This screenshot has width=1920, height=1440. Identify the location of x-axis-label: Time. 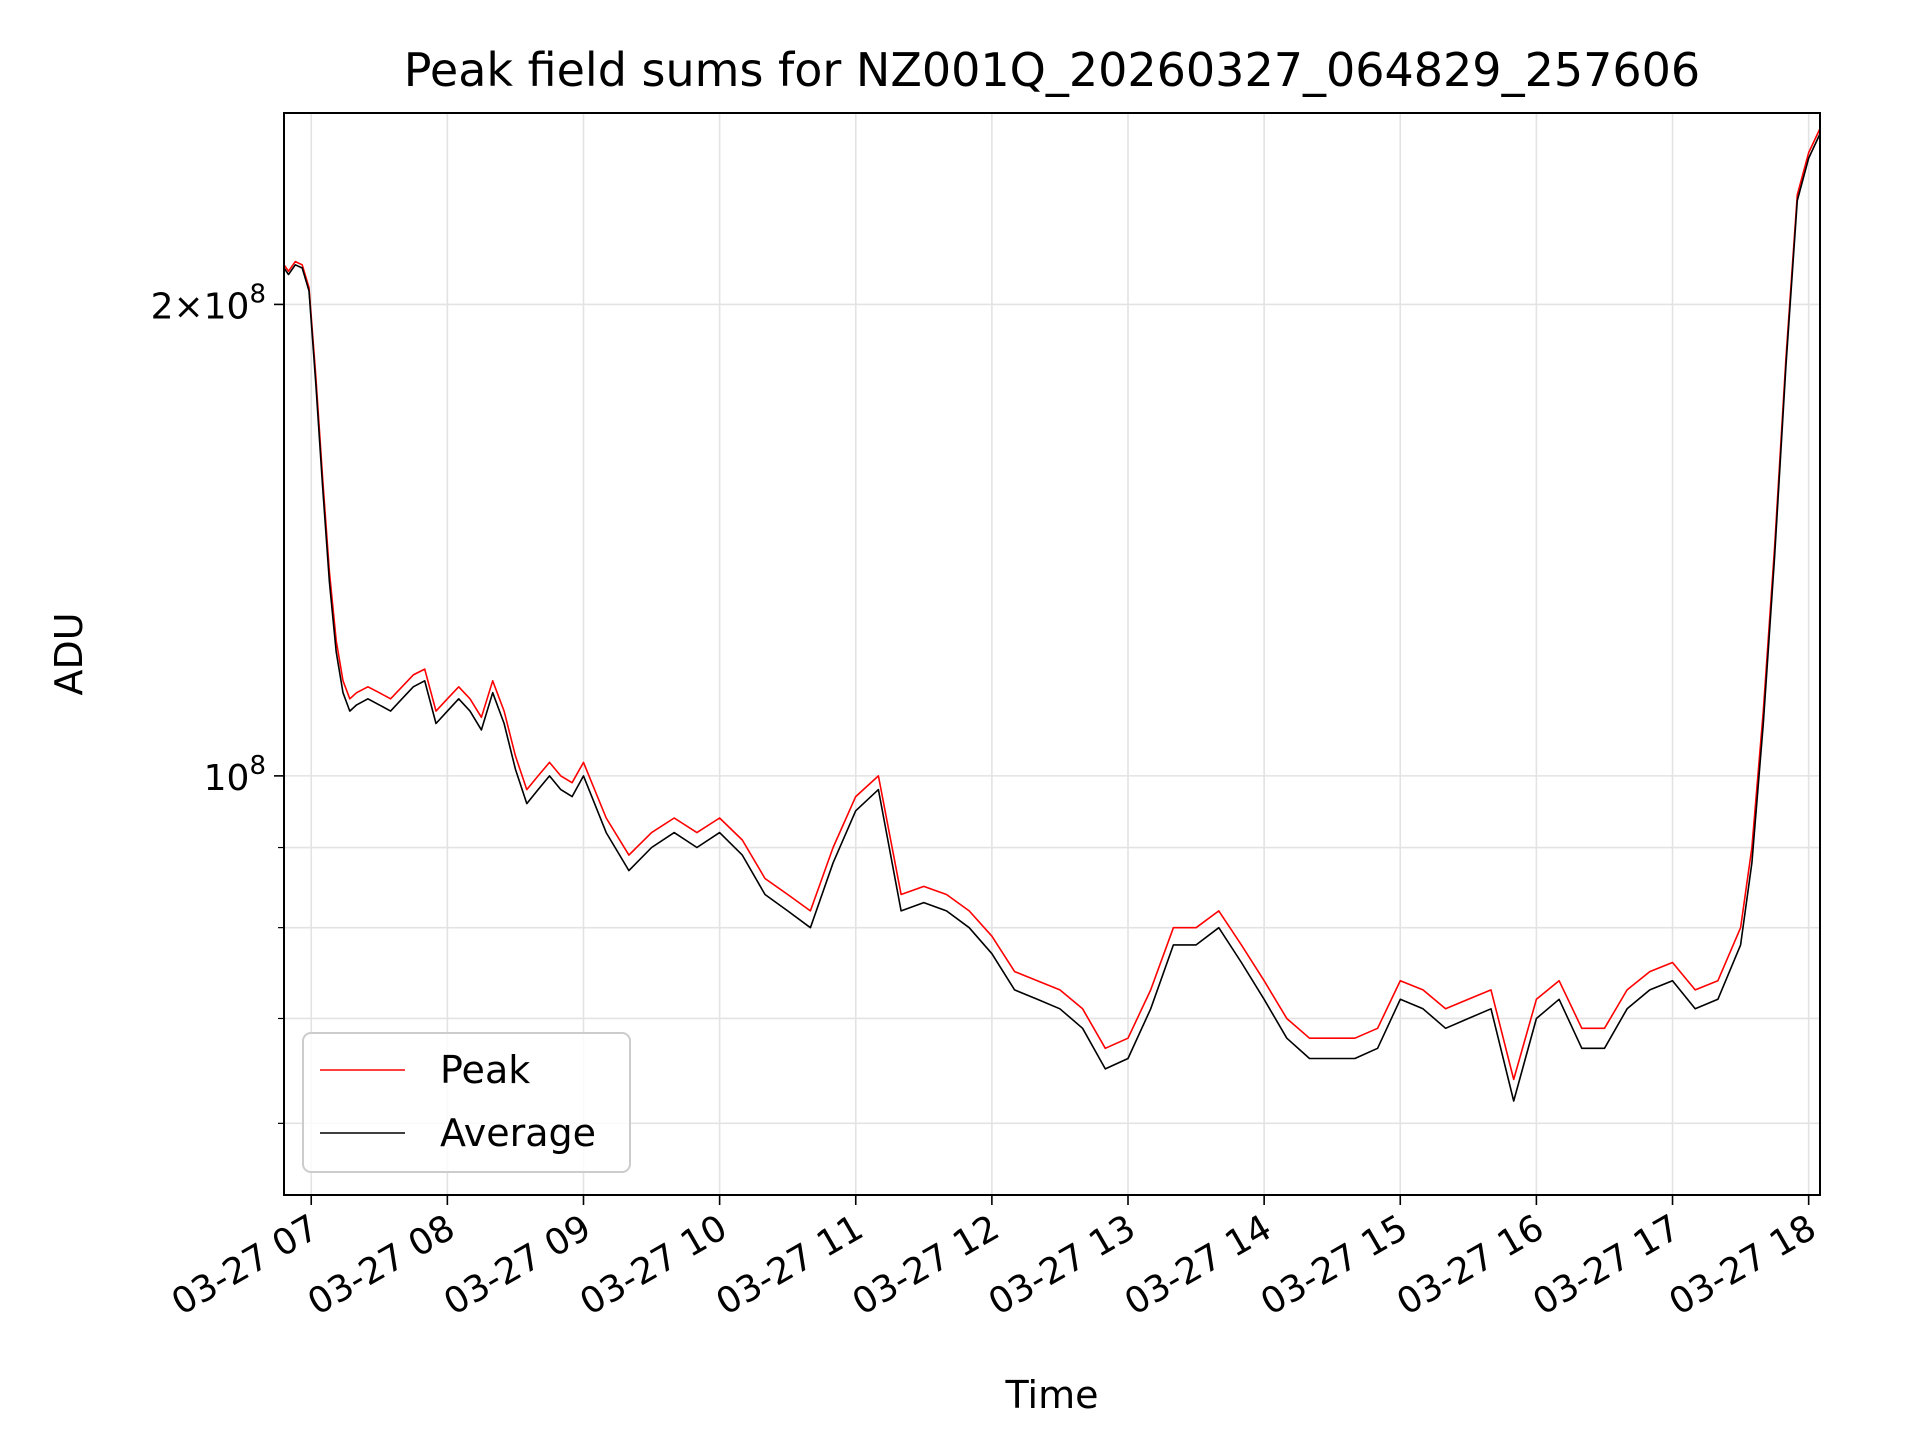
(1052, 1395).